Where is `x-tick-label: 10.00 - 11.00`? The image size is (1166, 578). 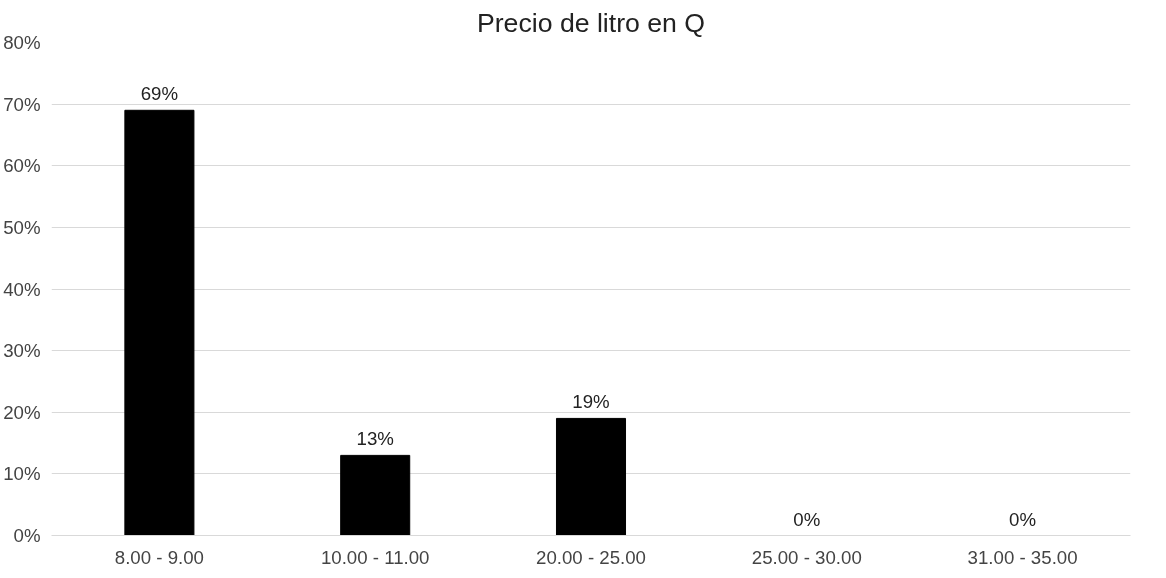 x-tick-label: 10.00 - 11.00 is located at coordinates (375, 557).